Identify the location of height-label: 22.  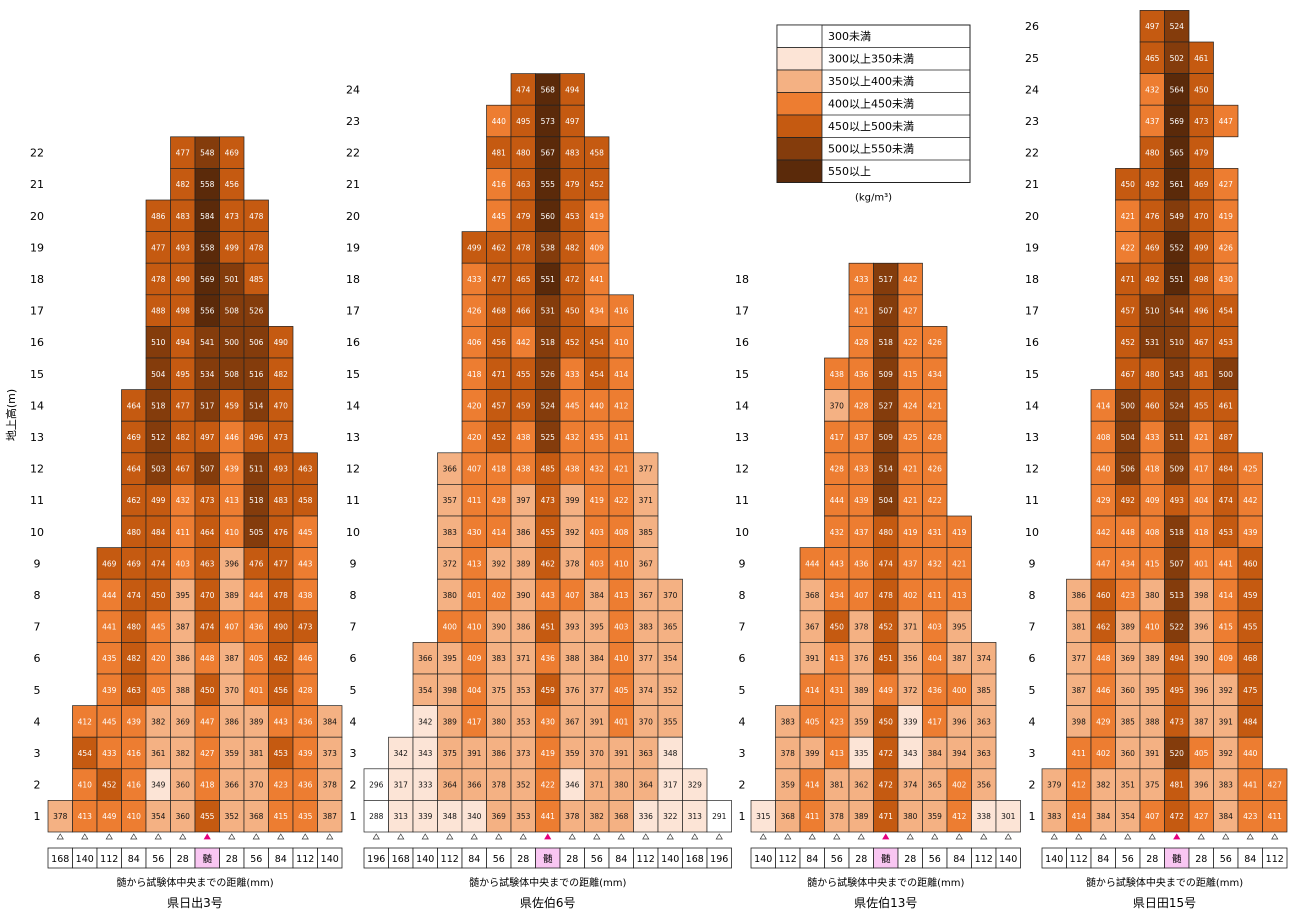
(37, 153).